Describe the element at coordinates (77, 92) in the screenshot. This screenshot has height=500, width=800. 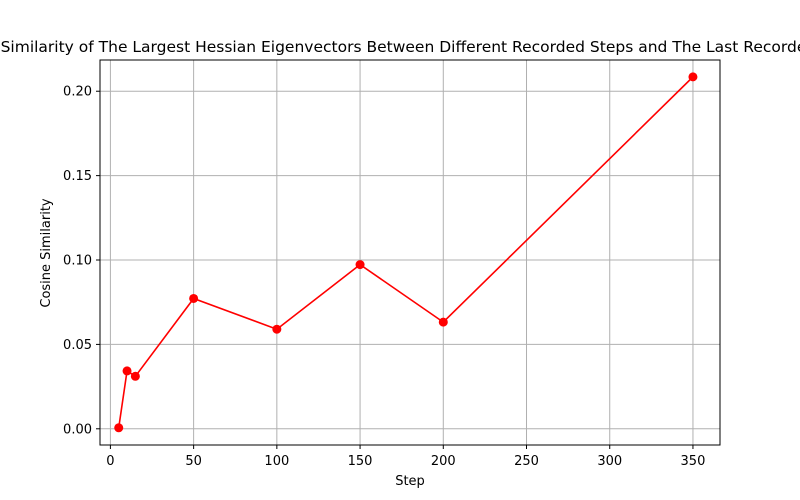
I see `y-tick-label: 0.20` at that location.